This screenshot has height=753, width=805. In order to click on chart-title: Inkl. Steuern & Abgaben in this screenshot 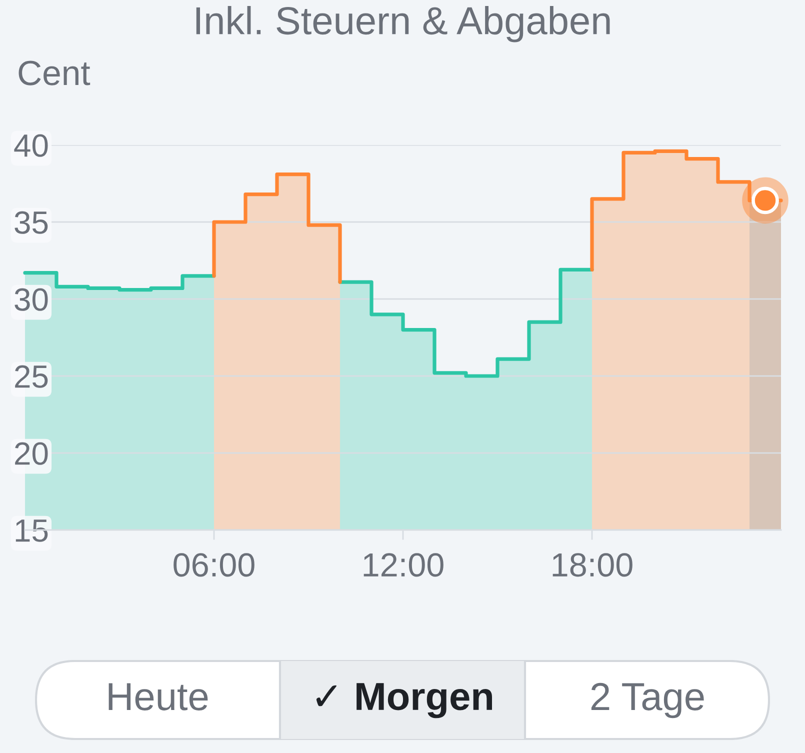, I will do `click(403, 24)`.